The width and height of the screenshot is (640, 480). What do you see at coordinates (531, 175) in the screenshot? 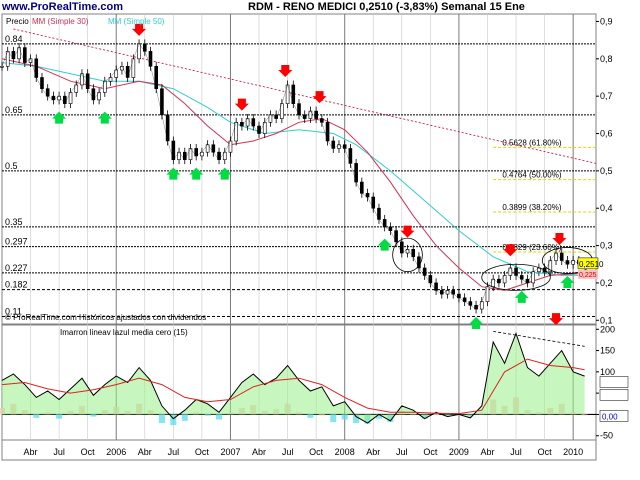
I see `fib-label-1: 0.4764 (50.00%)` at bounding box center [531, 175].